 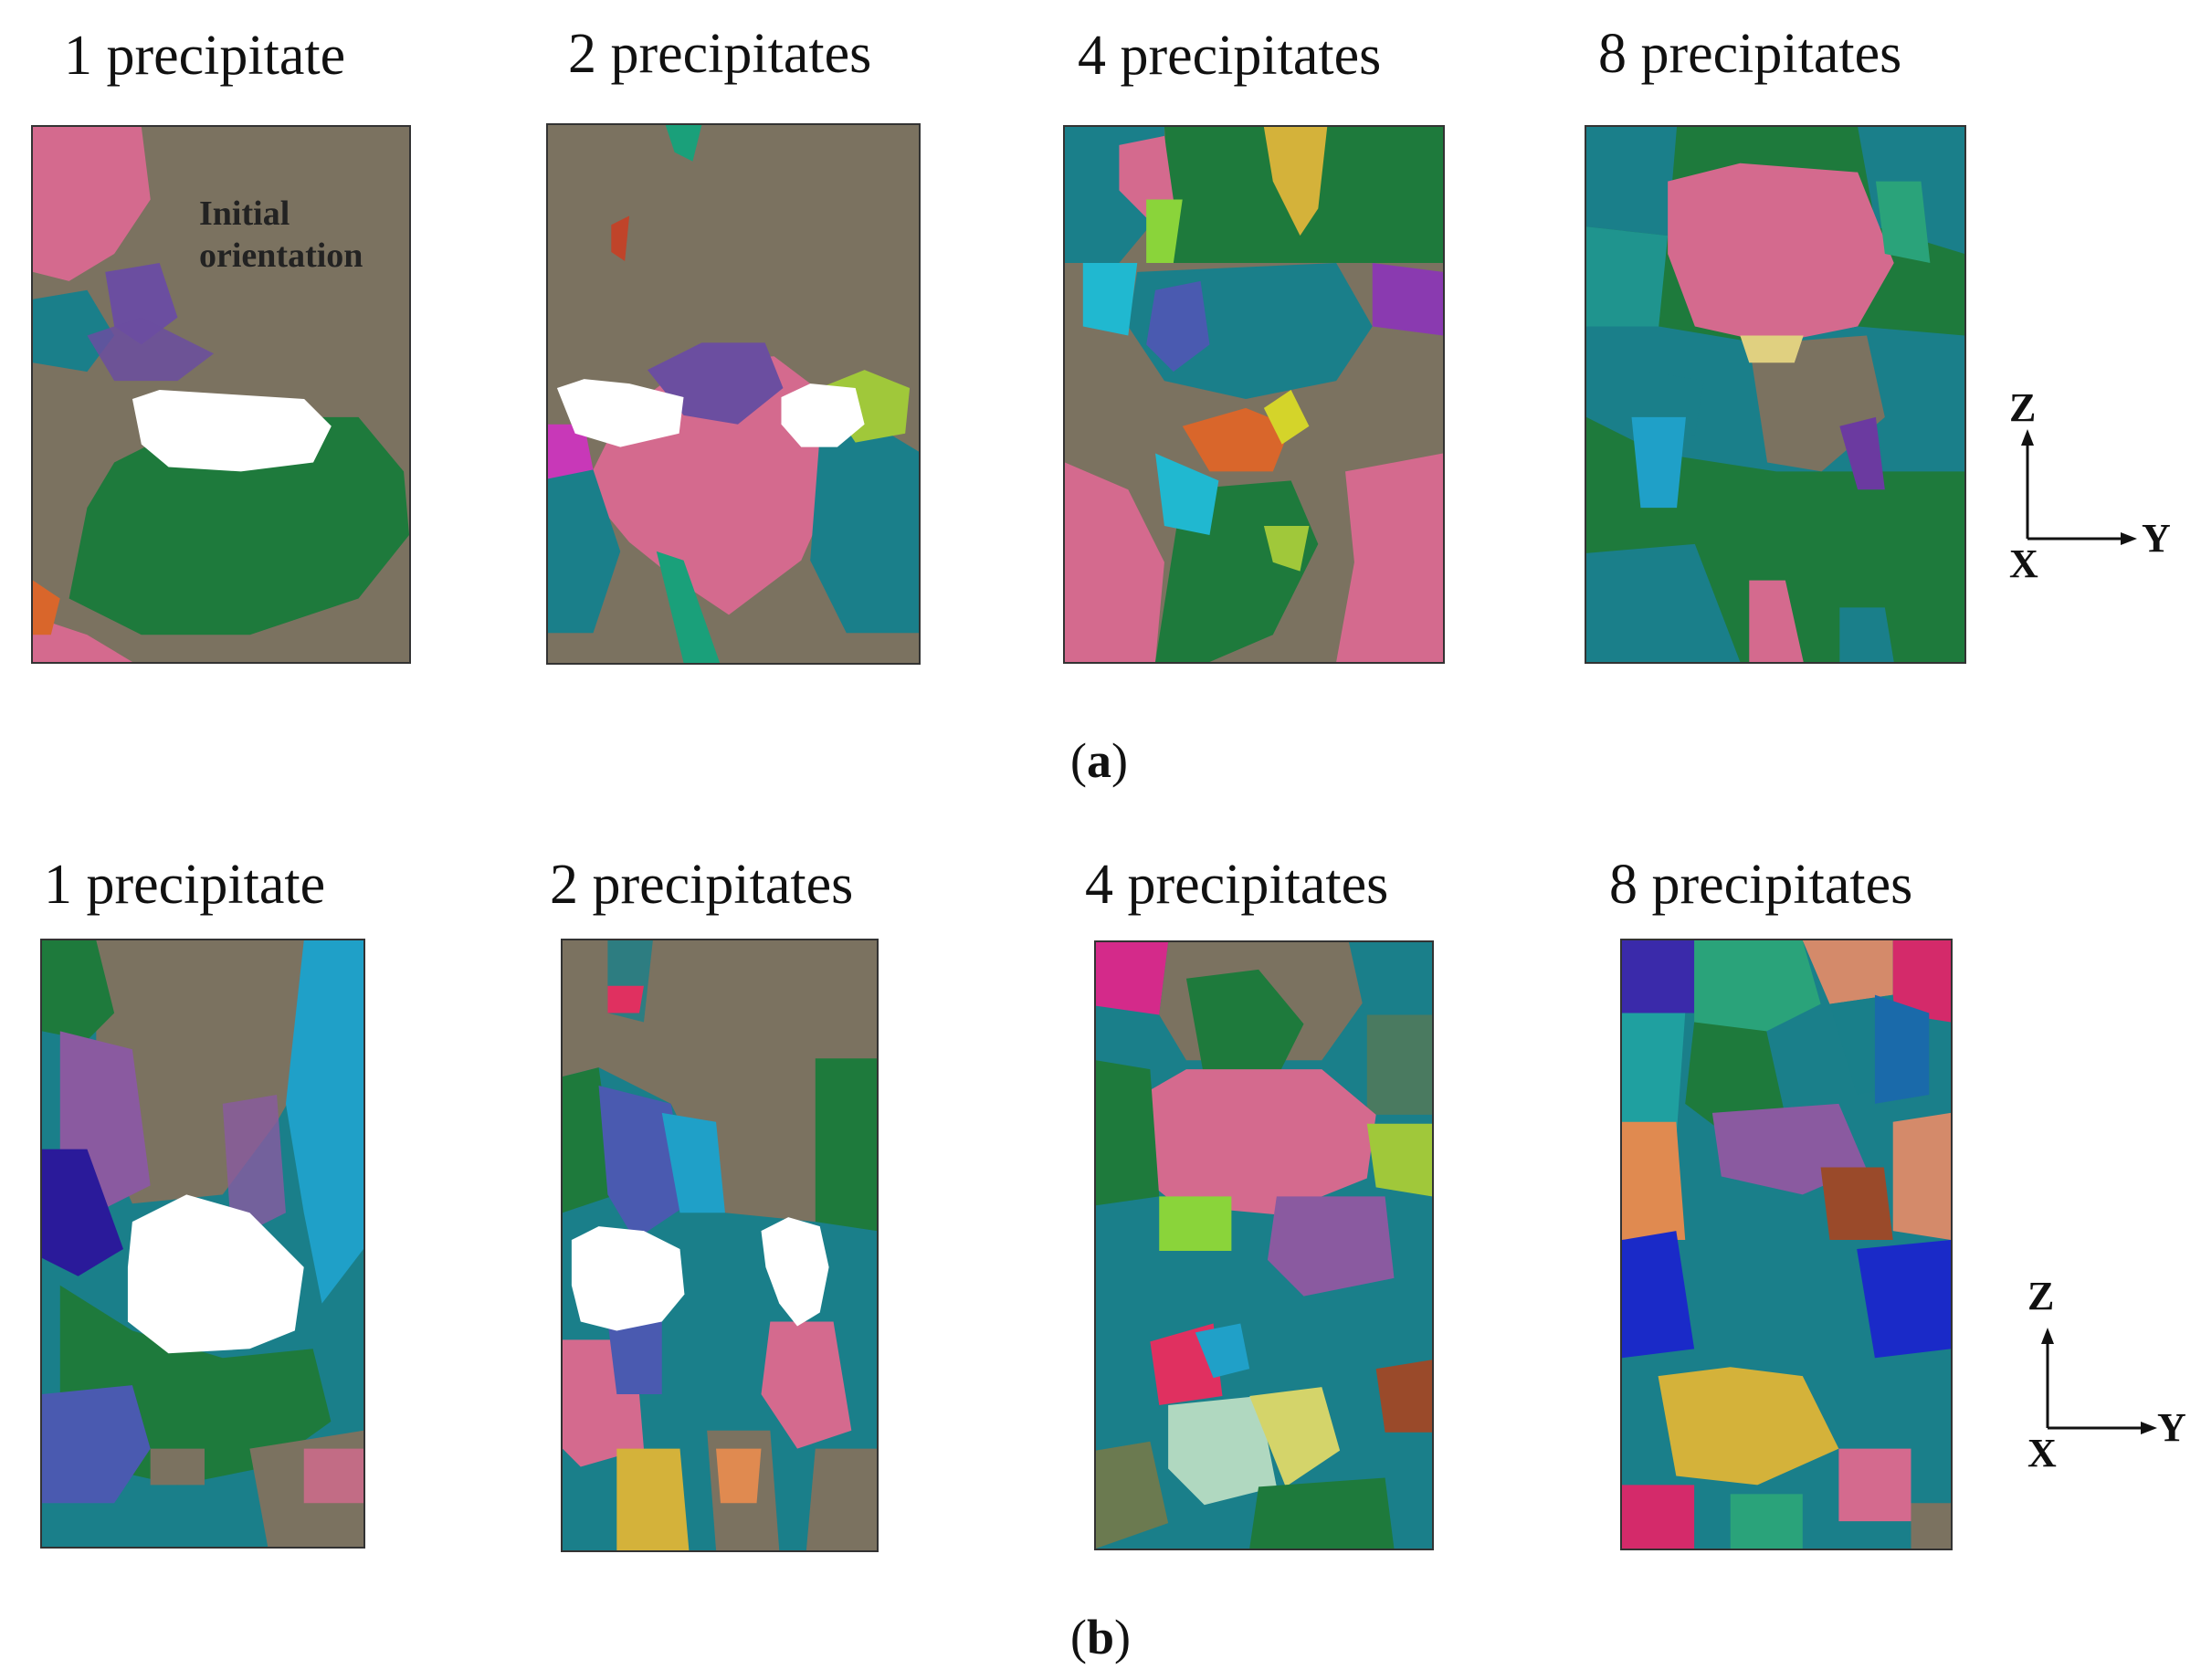 What do you see at coordinates (1750, 54) in the screenshot?
I see `row-a-label-4: 8 precipitates` at bounding box center [1750, 54].